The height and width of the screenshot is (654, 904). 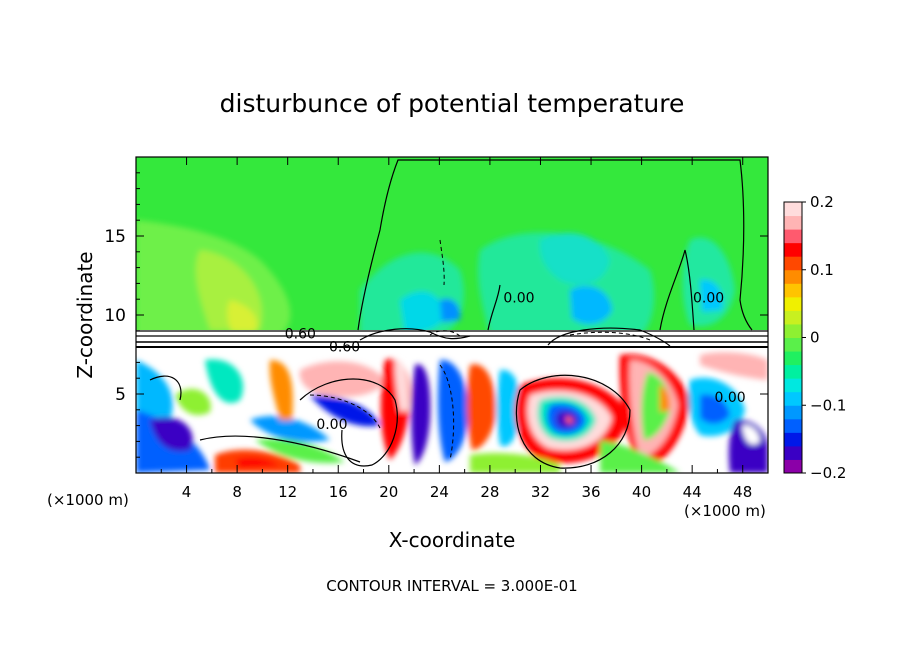 I want to click on x-axis-label: X-coordinate, so click(x=452, y=540).